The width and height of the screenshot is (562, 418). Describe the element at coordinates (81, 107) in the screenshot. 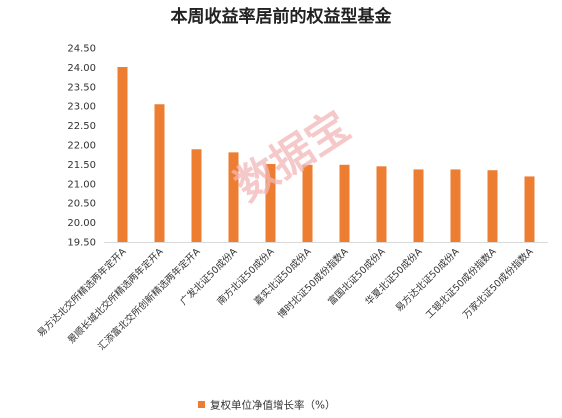

I see `y-tick-label: 23.00` at that location.